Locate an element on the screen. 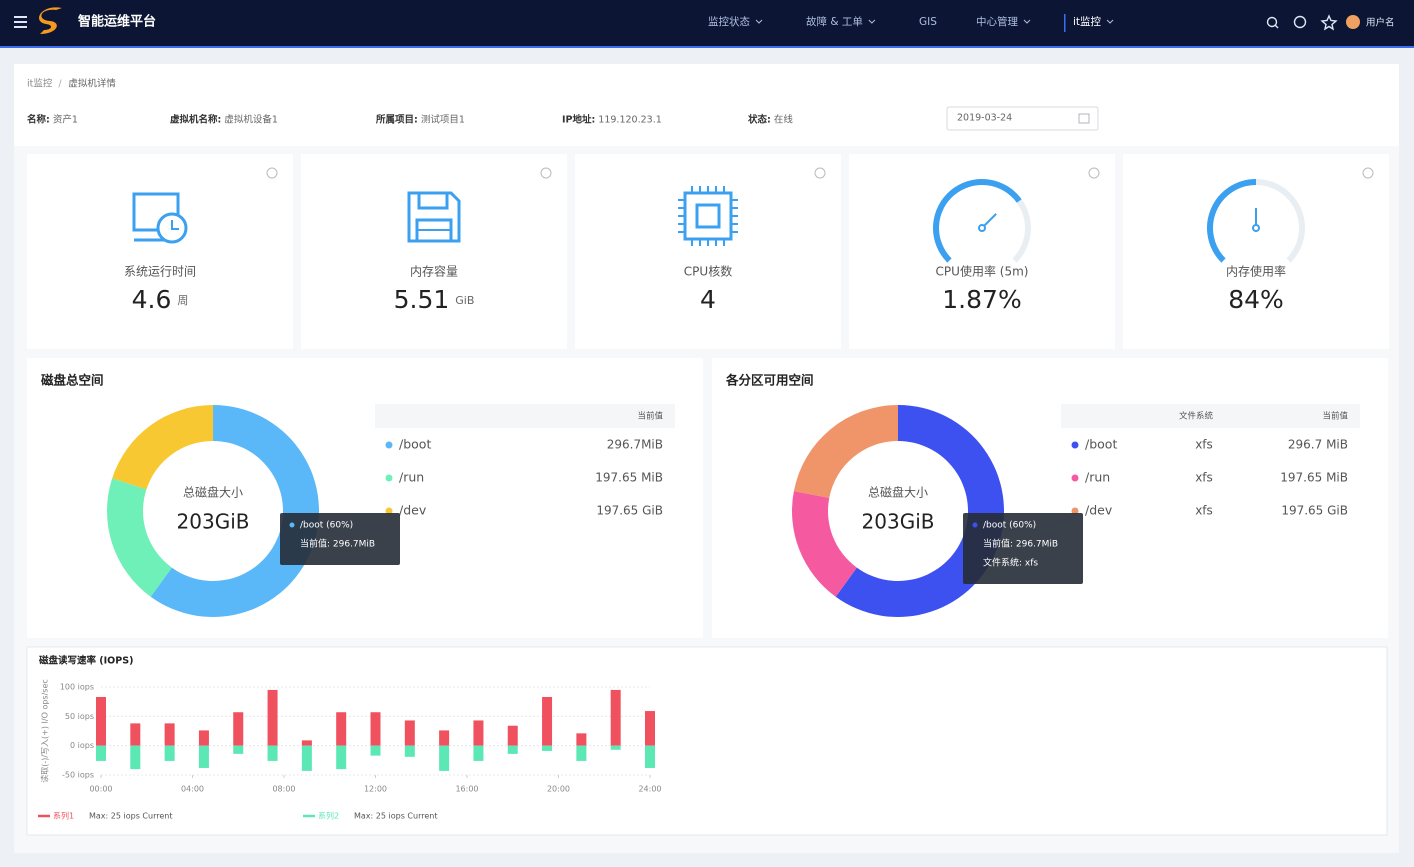 This screenshot has height=867, width=1414. date-value: 2019-03-24 is located at coordinates (984, 118).